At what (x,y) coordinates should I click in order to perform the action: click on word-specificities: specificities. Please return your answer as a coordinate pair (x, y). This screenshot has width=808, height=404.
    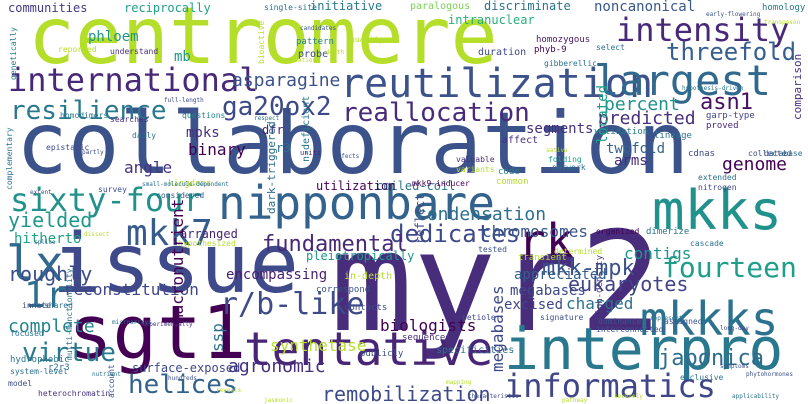
    Looking at the image, I should click on (475, 350).